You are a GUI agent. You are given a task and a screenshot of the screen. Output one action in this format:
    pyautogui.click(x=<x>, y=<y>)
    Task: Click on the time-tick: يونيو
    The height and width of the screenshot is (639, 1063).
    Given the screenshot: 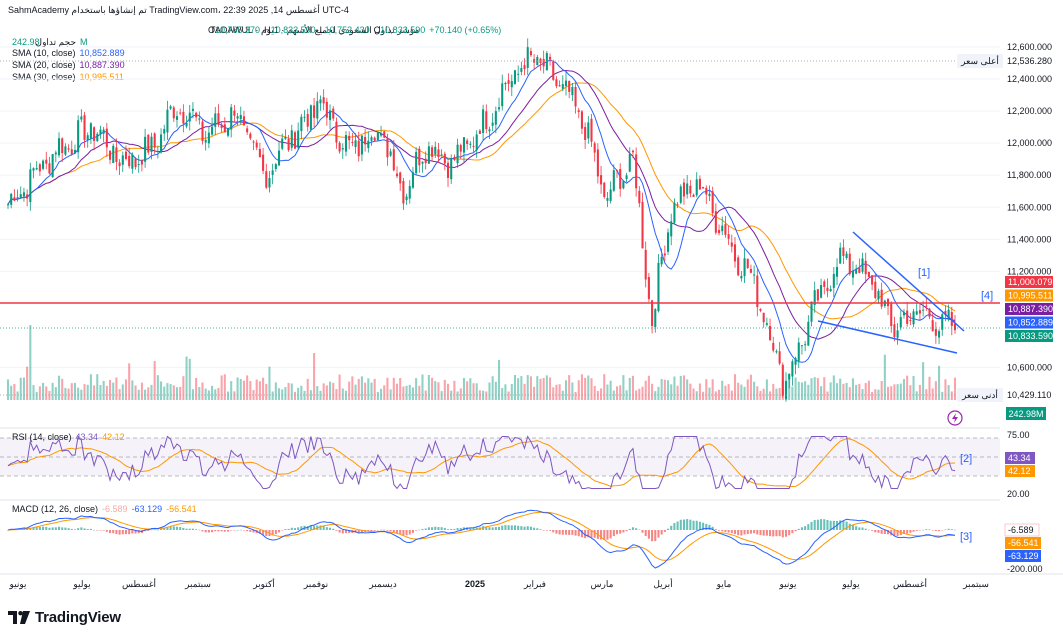 What is the action you would take?
    pyautogui.click(x=787, y=584)
    